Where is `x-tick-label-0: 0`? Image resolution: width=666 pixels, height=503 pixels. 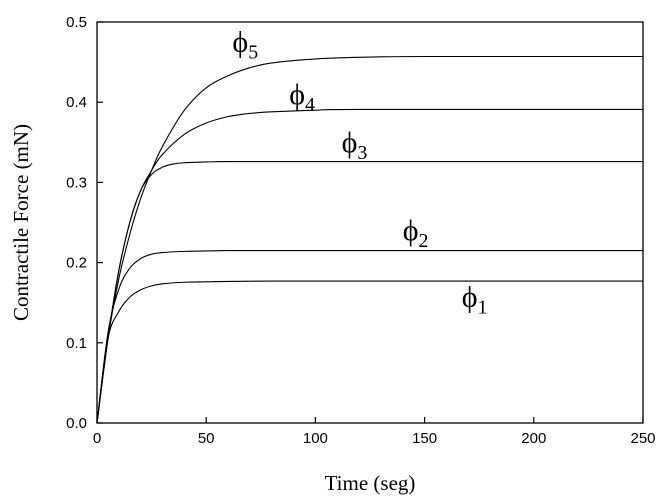
x-tick-label-0: 0 is located at coordinates (97, 438).